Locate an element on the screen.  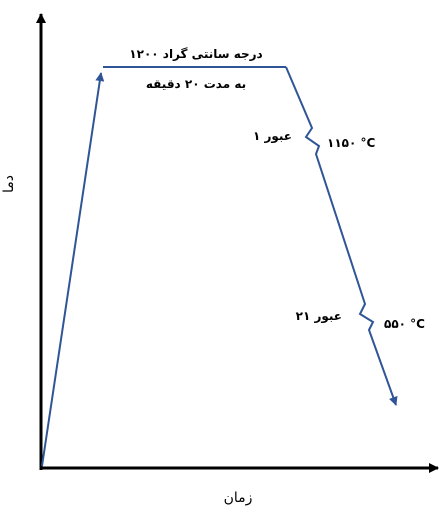
hold-temperature-label: ۱۲۰۰ درجه سانتی گراد is located at coordinates (195, 54).